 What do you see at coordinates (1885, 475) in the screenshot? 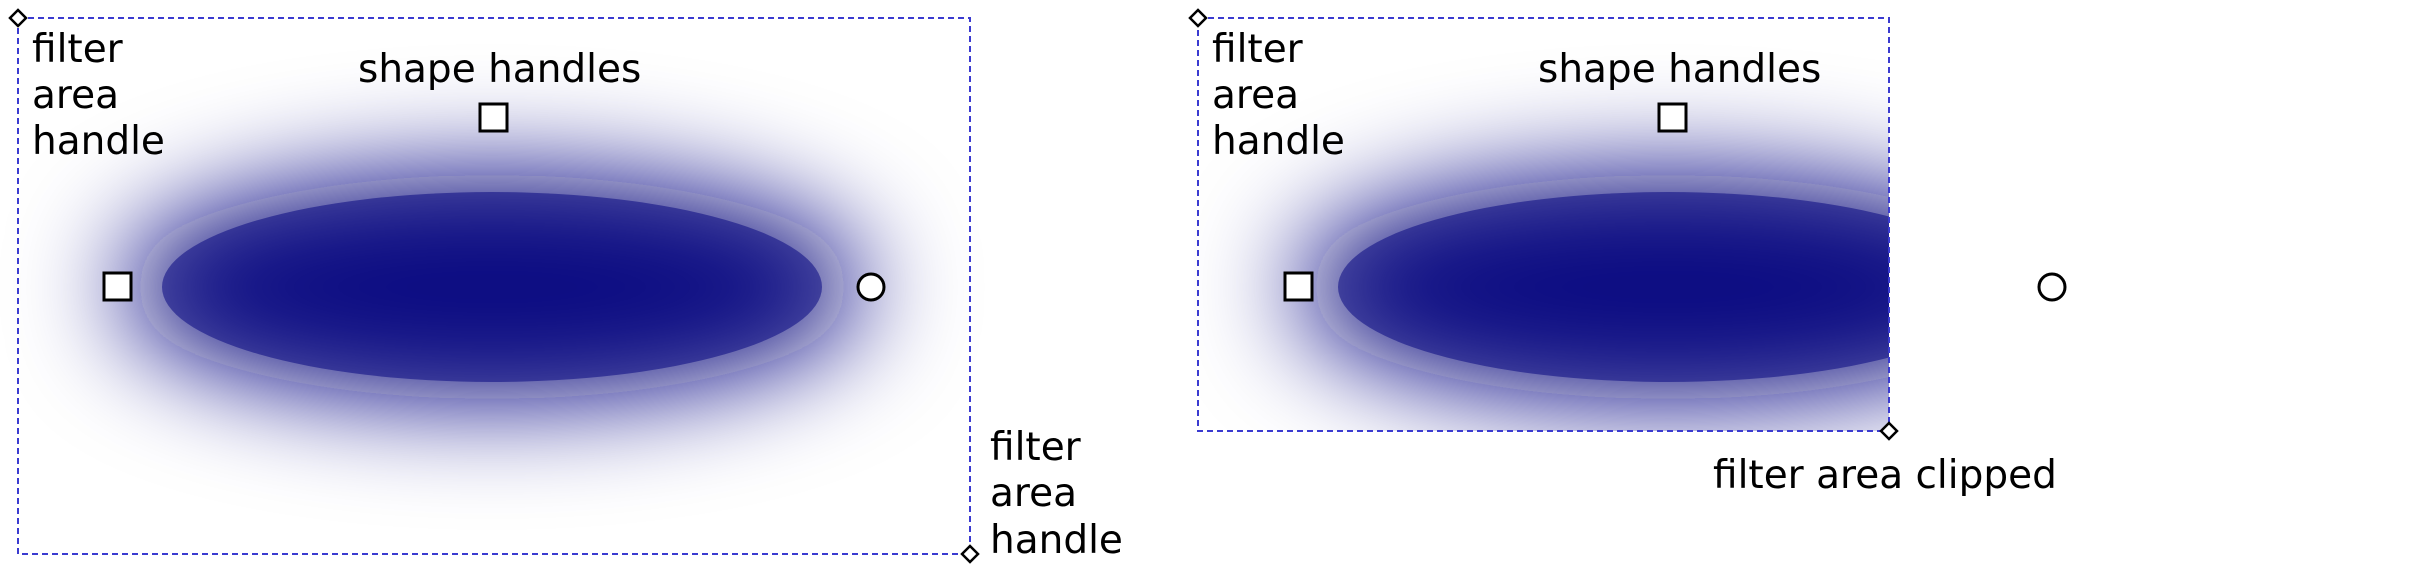
I see `filter-area-clipped-label: filter area clipped` at bounding box center [1885, 475].